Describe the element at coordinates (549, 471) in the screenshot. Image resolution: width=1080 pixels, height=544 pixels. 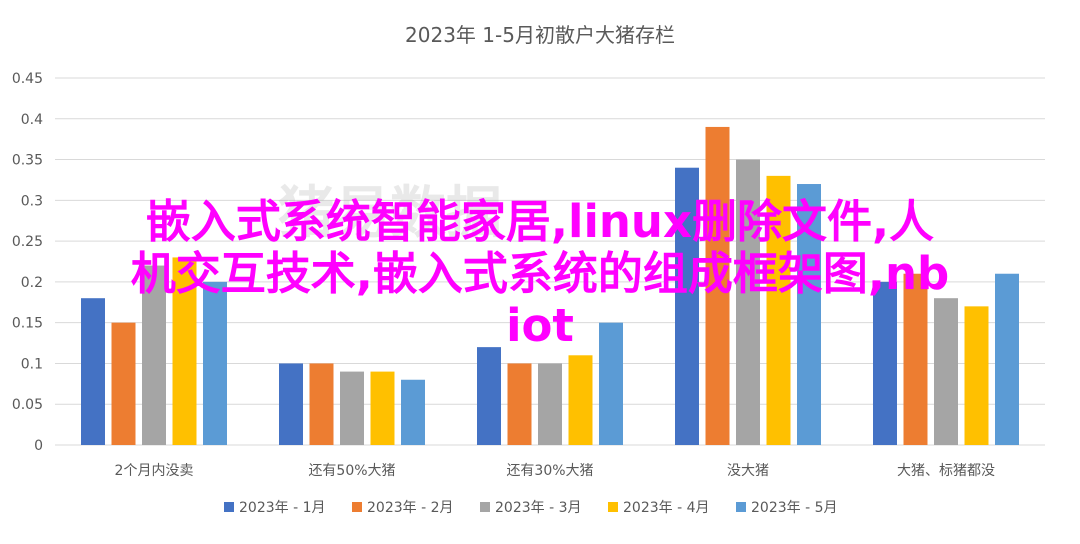
I see `x-tick-label: 还有30%大猪` at that location.